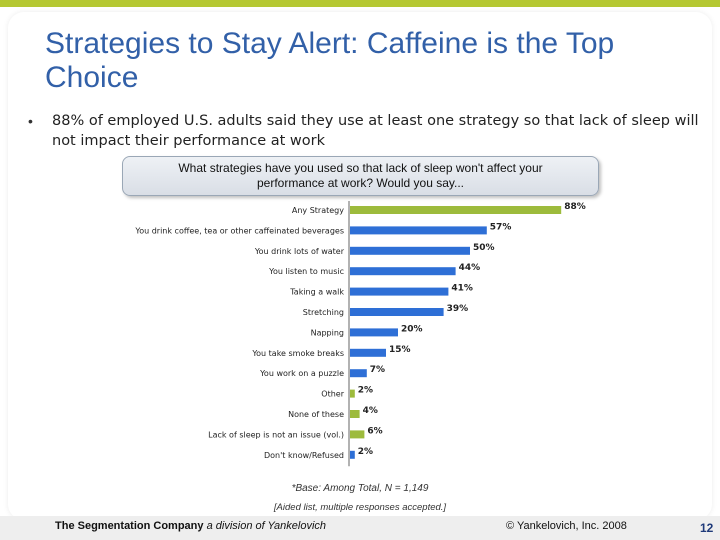  Describe the element at coordinates (129, 526) in the screenshot. I see `company-name: The Segmentation Company` at that location.